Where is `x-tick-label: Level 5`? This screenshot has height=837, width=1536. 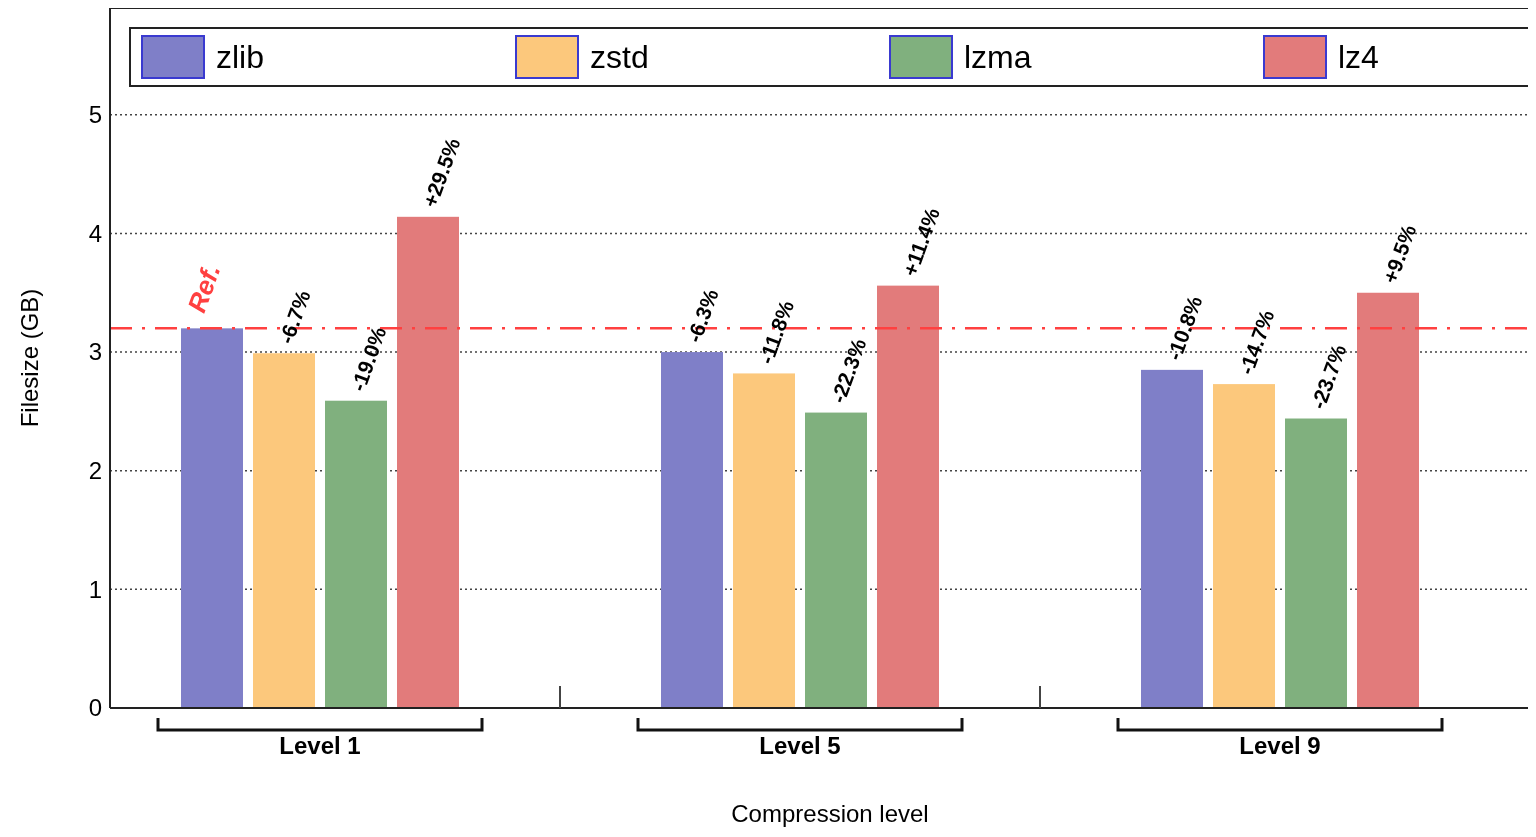
x-tick-label: Level 5 is located at coordinates (800, 745).